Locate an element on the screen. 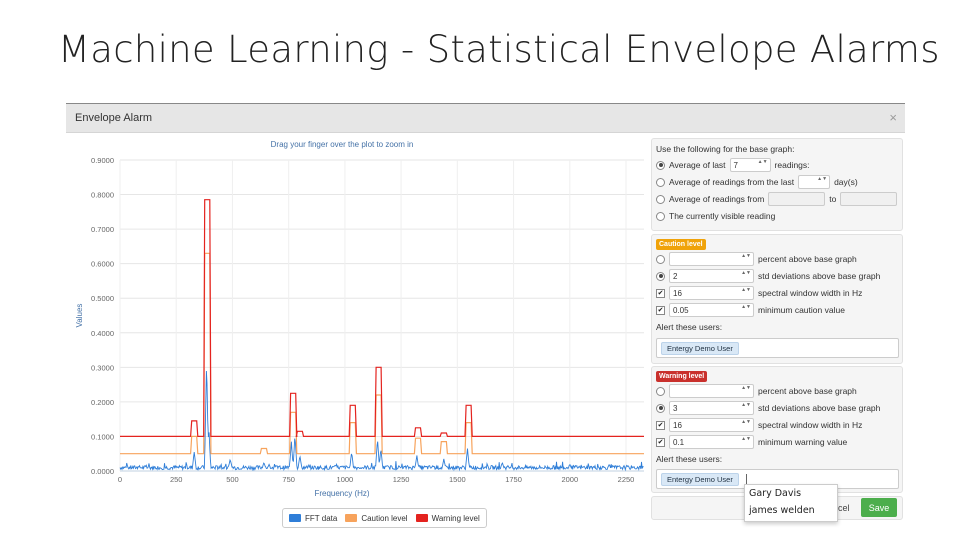 This screenshot has height=540, width=960. legend-item: FFT data is located at coordinates (313, 518).